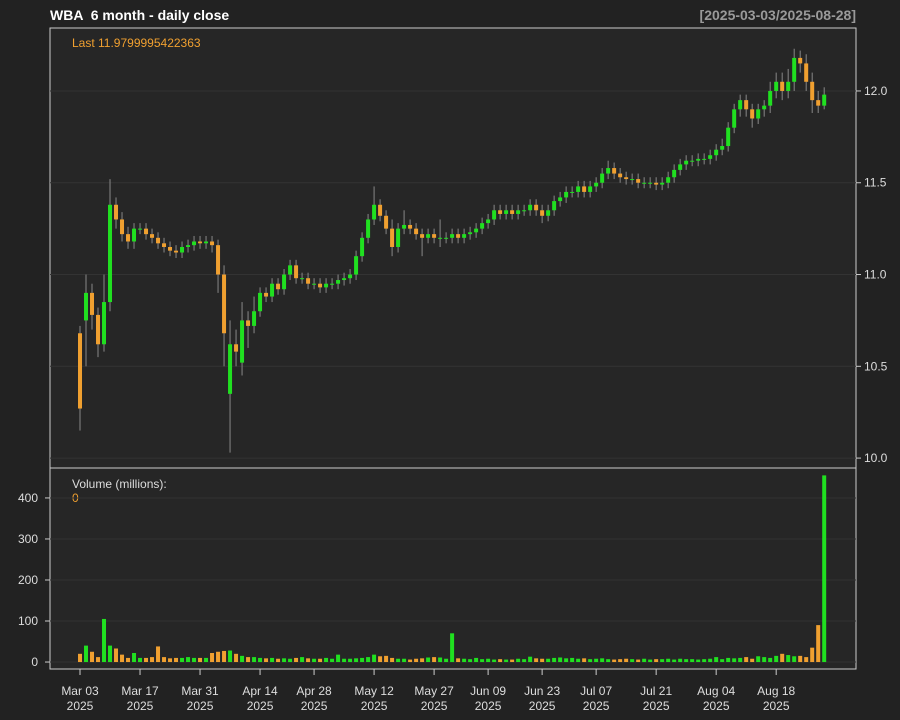  What do you see at coordinates (596, 691) in the screenshot?
I see `x-tick-label: Jul 07` at bounding box center [596, 691].